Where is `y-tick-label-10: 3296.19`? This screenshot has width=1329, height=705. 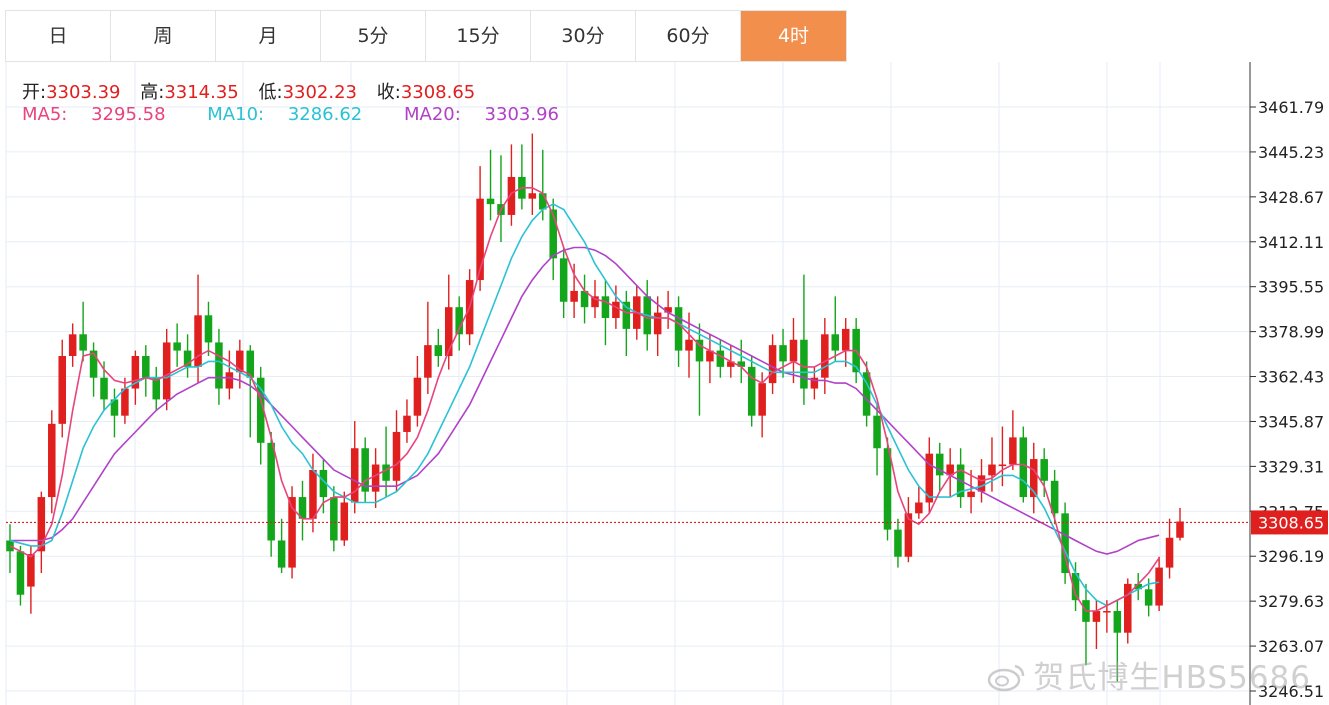
y-tick-label-10: 3296.19 is located at coordinates (1291, 556).